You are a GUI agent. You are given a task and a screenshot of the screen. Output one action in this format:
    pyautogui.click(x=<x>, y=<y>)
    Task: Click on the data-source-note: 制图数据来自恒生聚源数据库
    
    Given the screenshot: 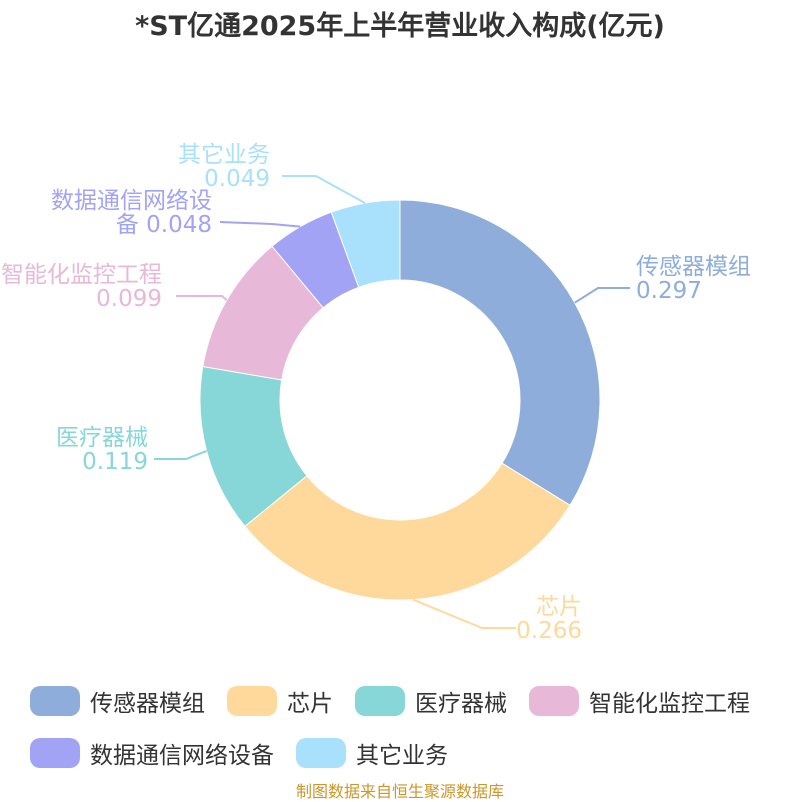 What is the action you would take?
    pyautogui.click(x=399, y=791)
    